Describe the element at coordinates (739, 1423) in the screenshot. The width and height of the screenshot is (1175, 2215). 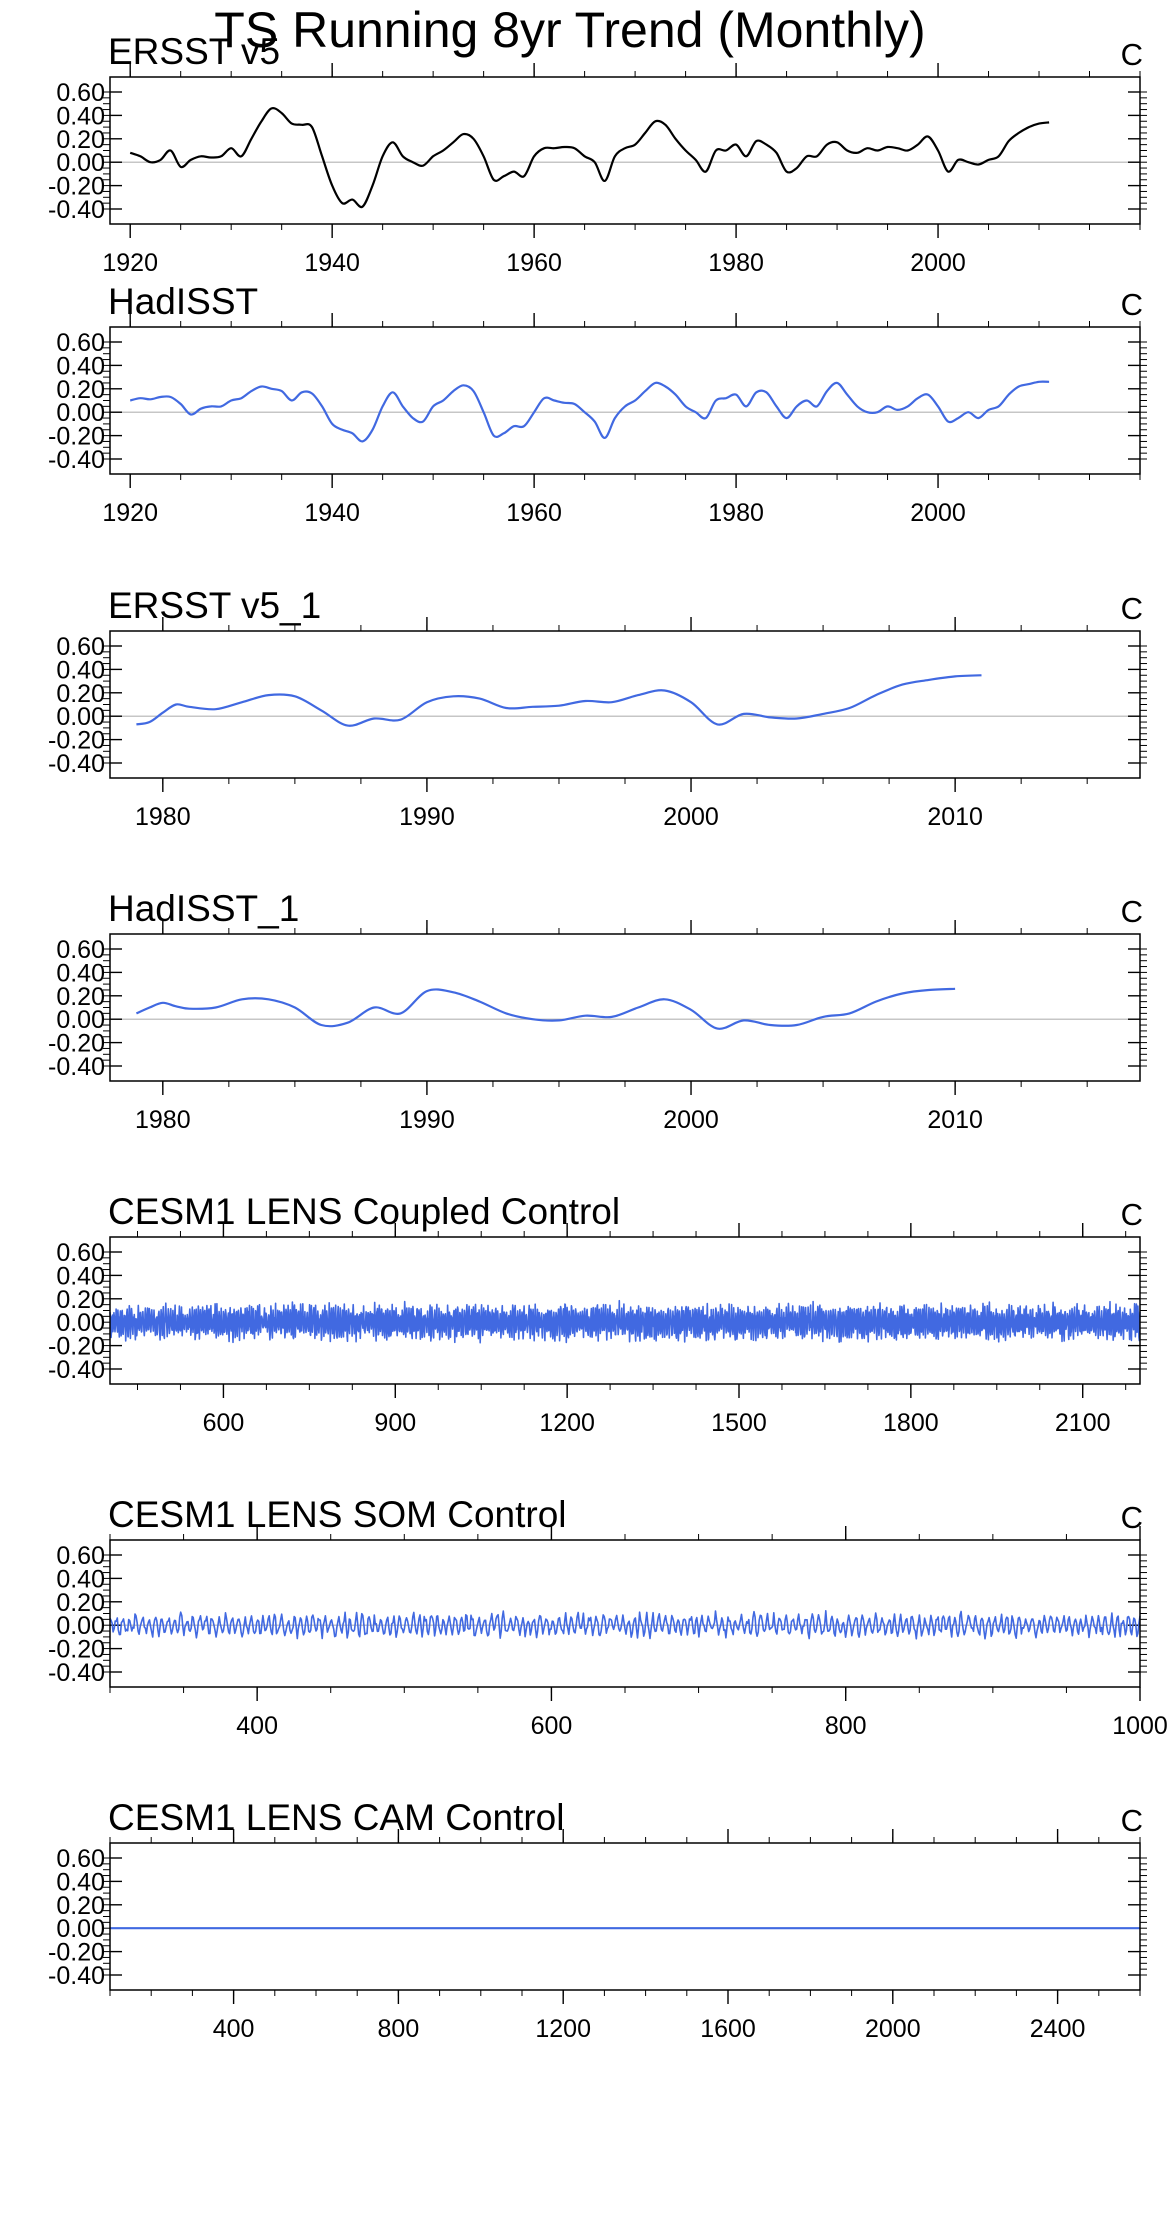
I see `x-tick-label: 1500` at that location.